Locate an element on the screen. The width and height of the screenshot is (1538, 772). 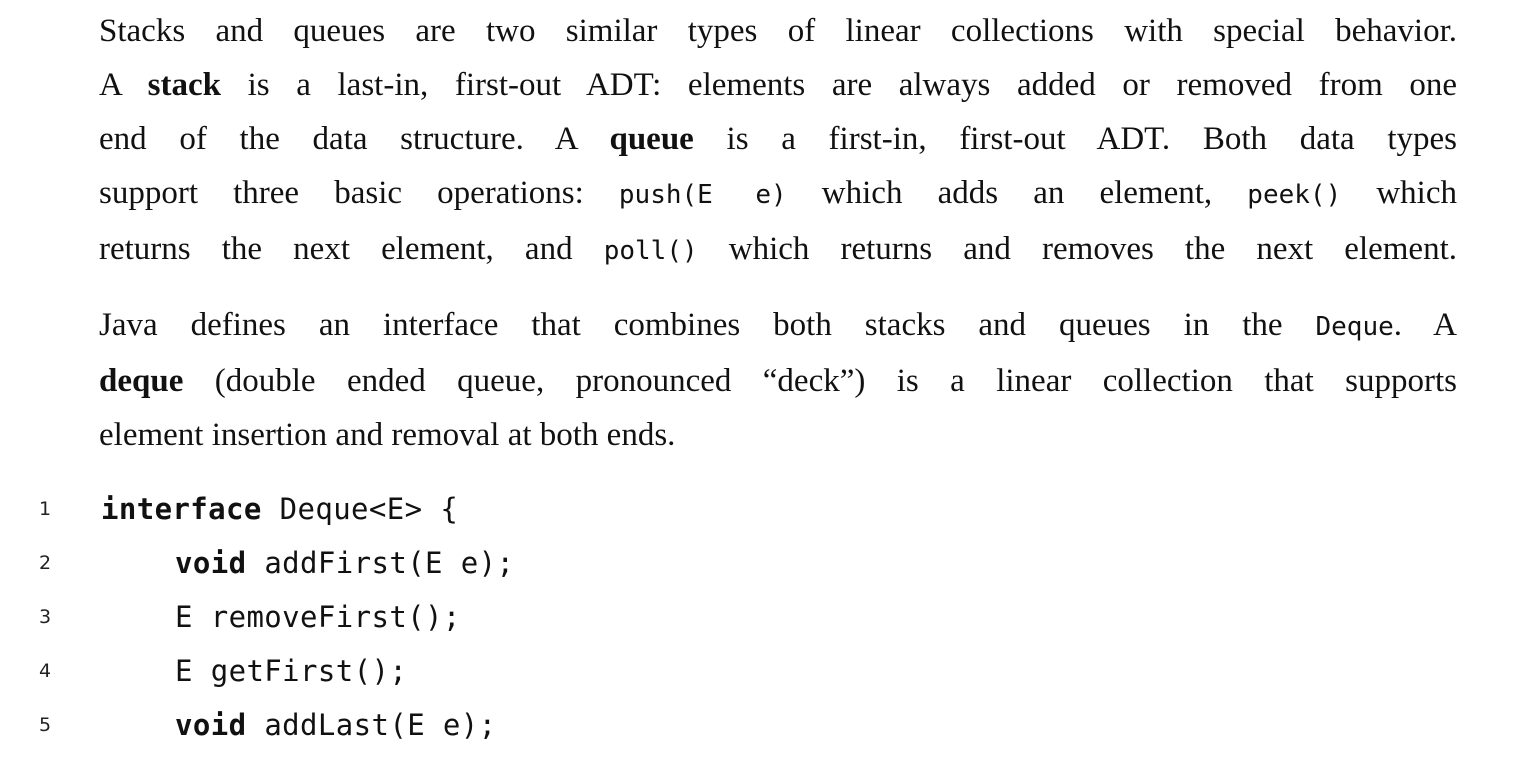
code-text: E removeFirst(); is located at coordinates (318, 617).